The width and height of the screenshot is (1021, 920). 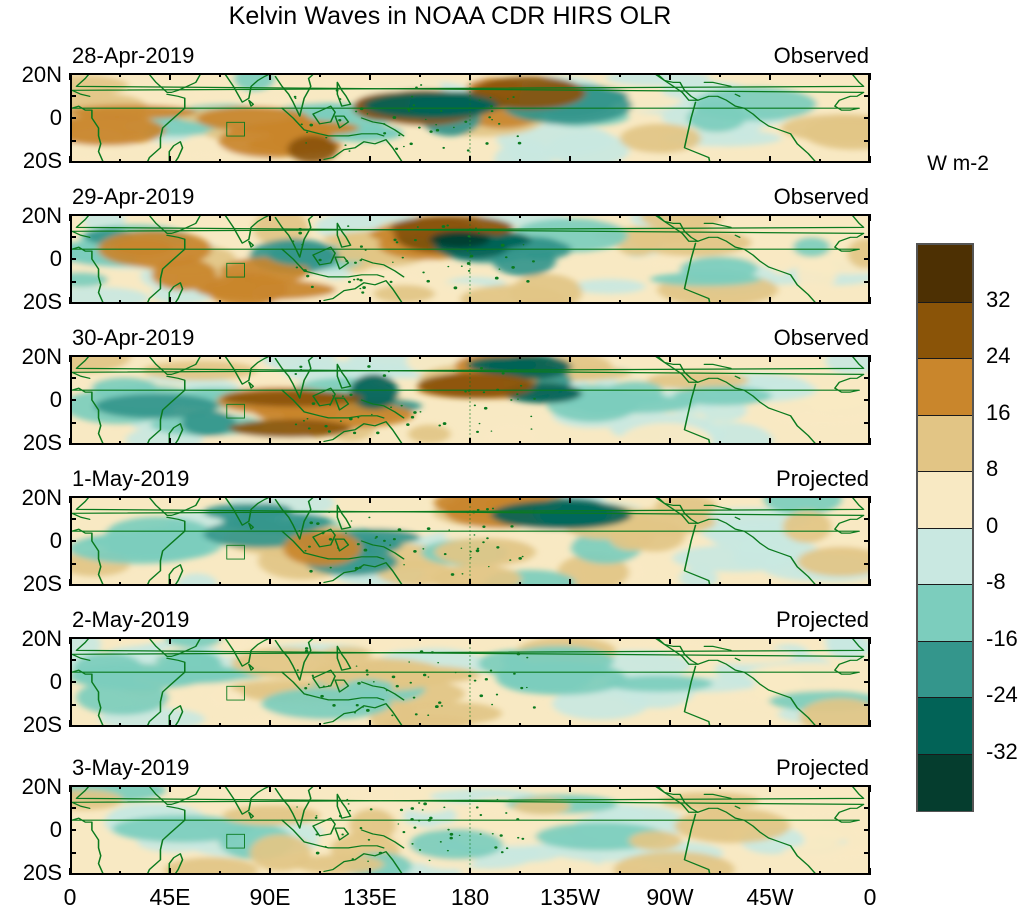 What do you see at coordinates (1002, 751) in the screenshot?
I see `colorbar-tick-label: -32` at bounding box center [1002, 751].